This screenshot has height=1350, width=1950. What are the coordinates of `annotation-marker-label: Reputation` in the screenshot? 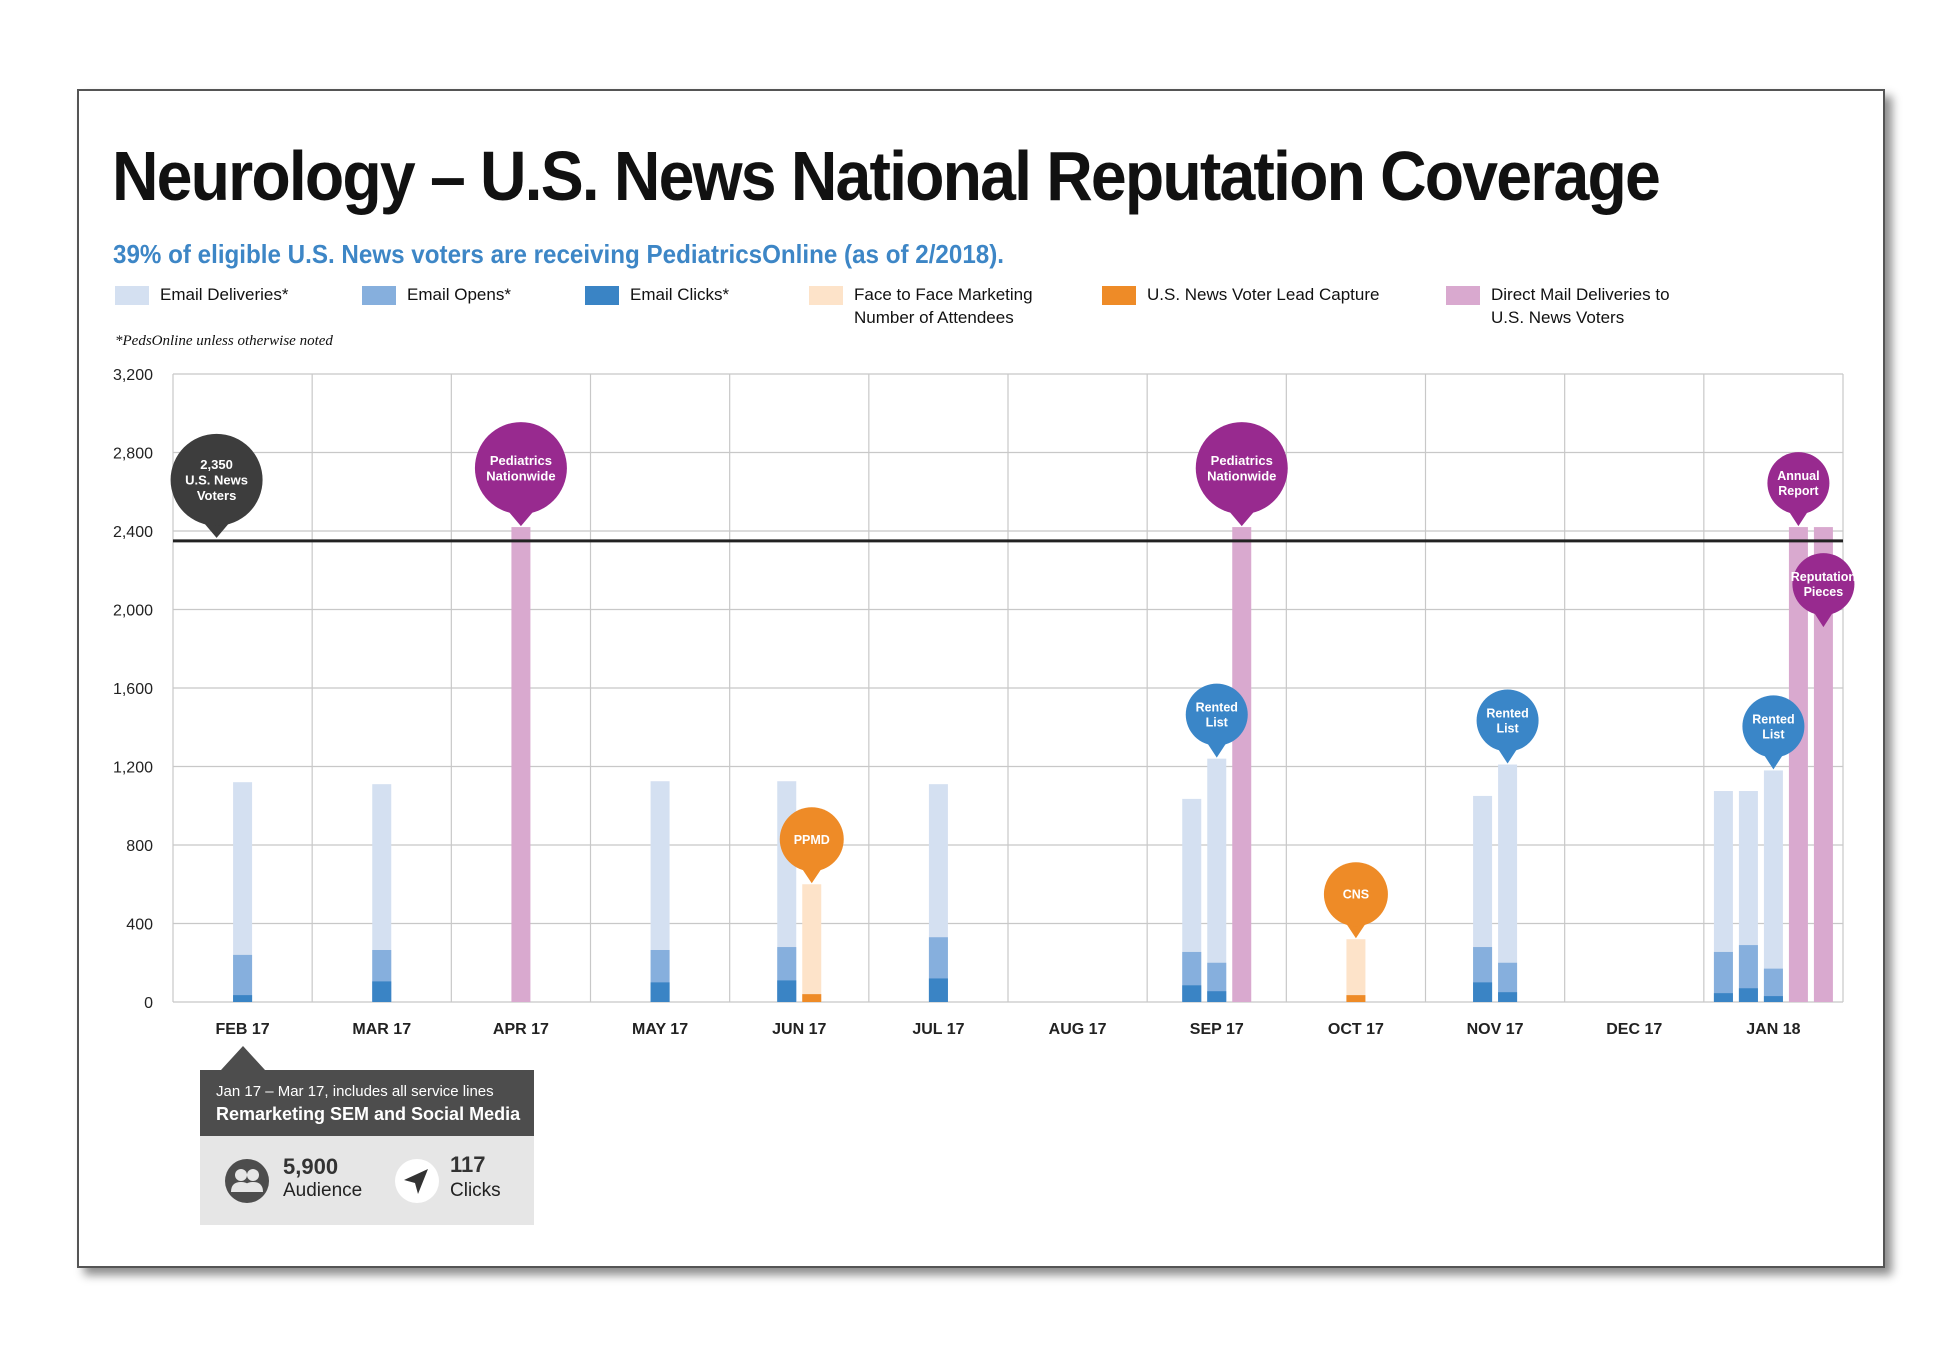 It's located at (1823, 577).